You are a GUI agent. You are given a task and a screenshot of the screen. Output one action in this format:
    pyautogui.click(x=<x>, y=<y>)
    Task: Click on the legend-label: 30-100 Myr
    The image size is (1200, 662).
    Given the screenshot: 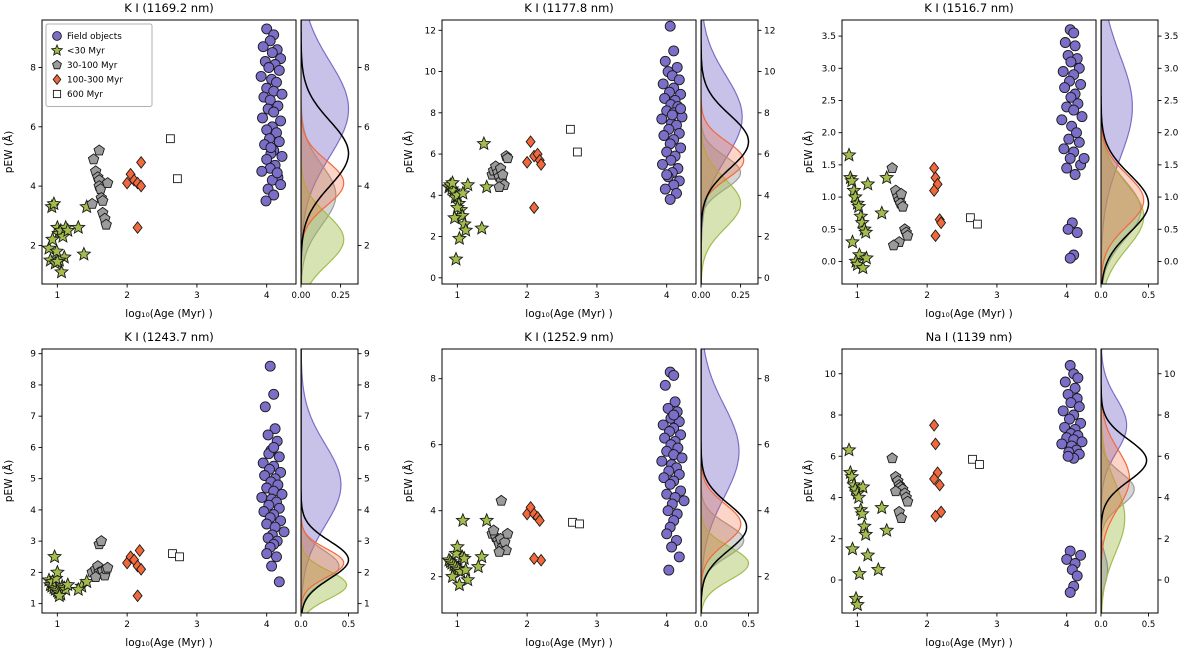 What is the action you would take?
    pyautogui.click(x=92, y=66)
    